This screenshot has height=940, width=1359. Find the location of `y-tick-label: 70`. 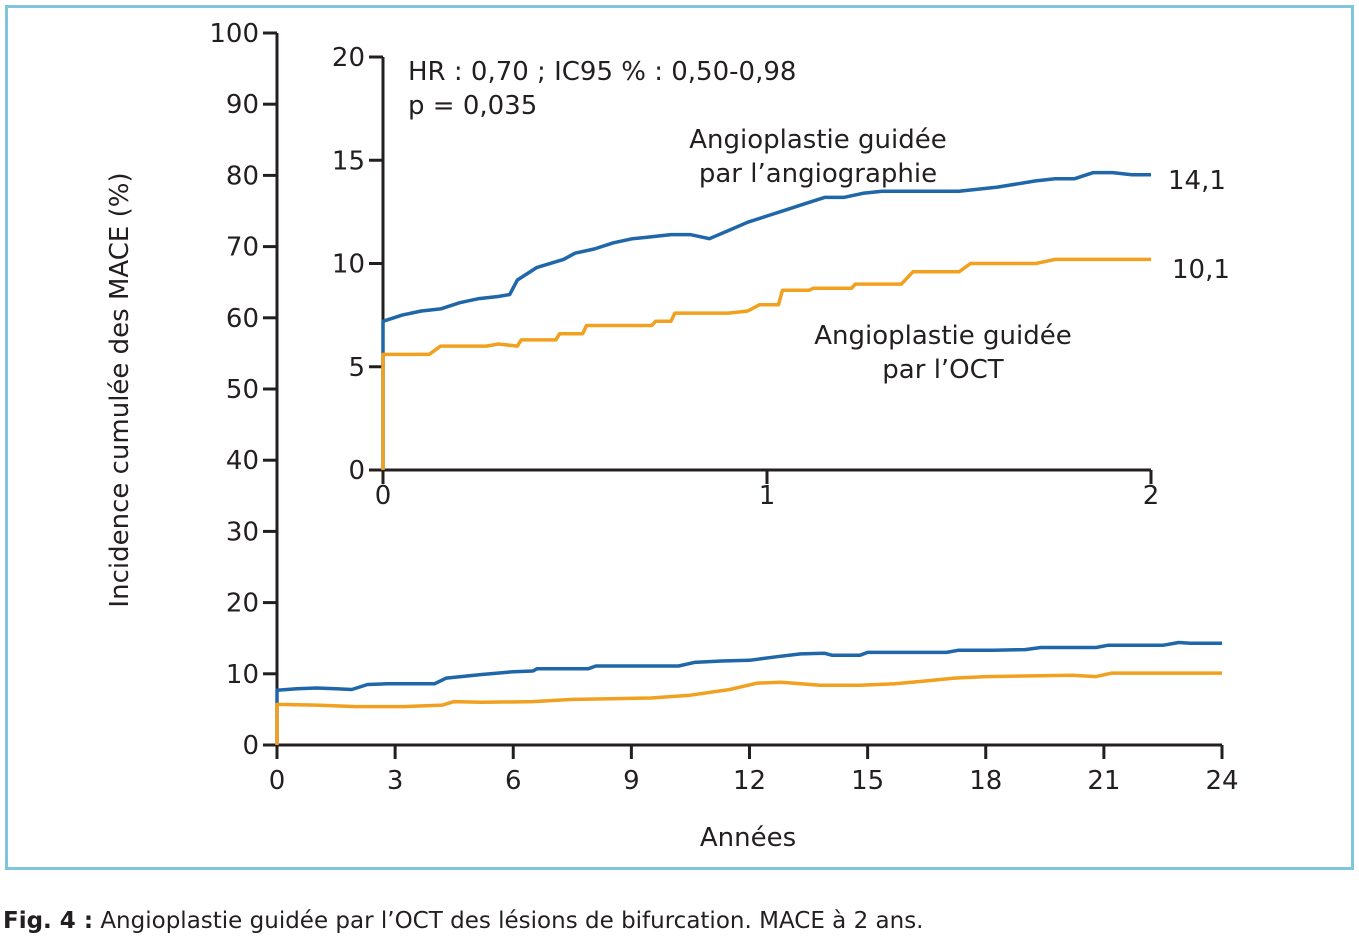

y-tick-label: 70 is located at coordinates (242, 248).